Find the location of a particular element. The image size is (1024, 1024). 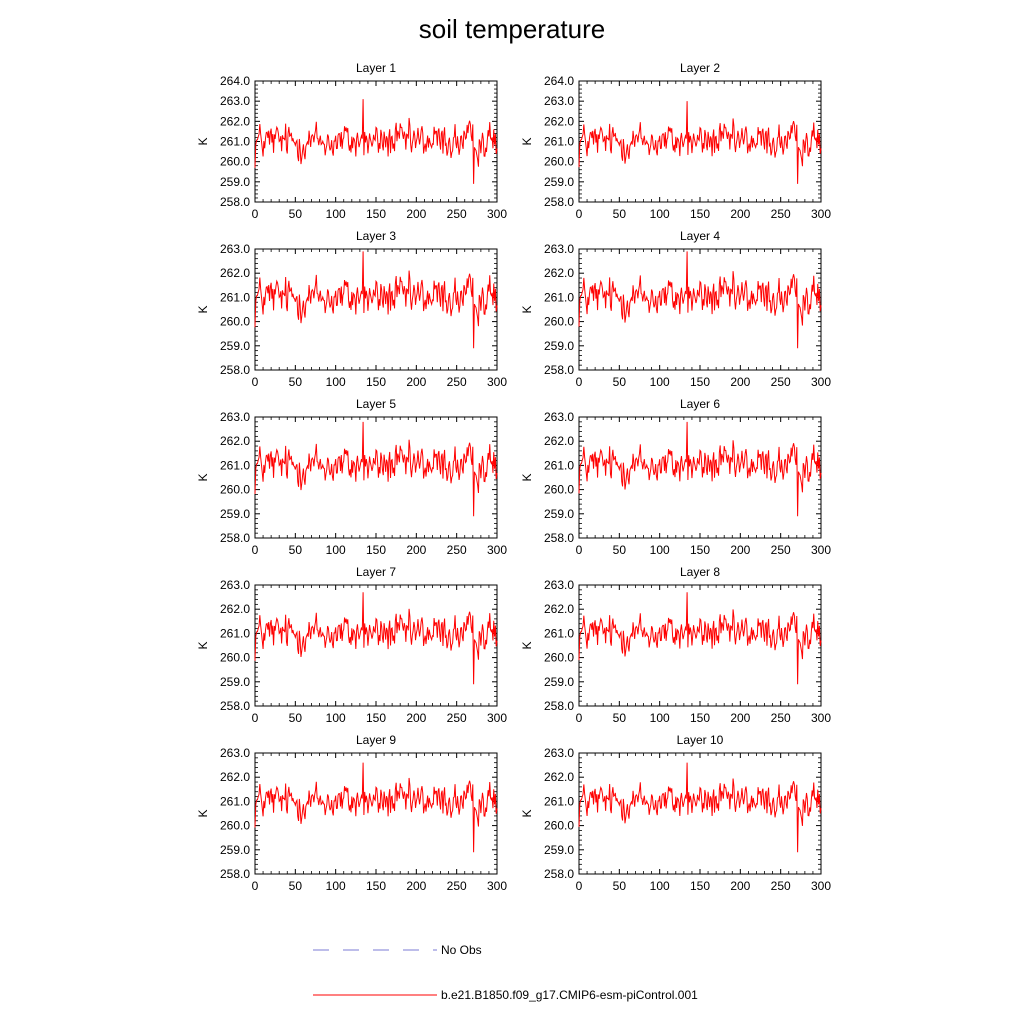

panel-title: Layer 10 is located at coordinates (700, 740).